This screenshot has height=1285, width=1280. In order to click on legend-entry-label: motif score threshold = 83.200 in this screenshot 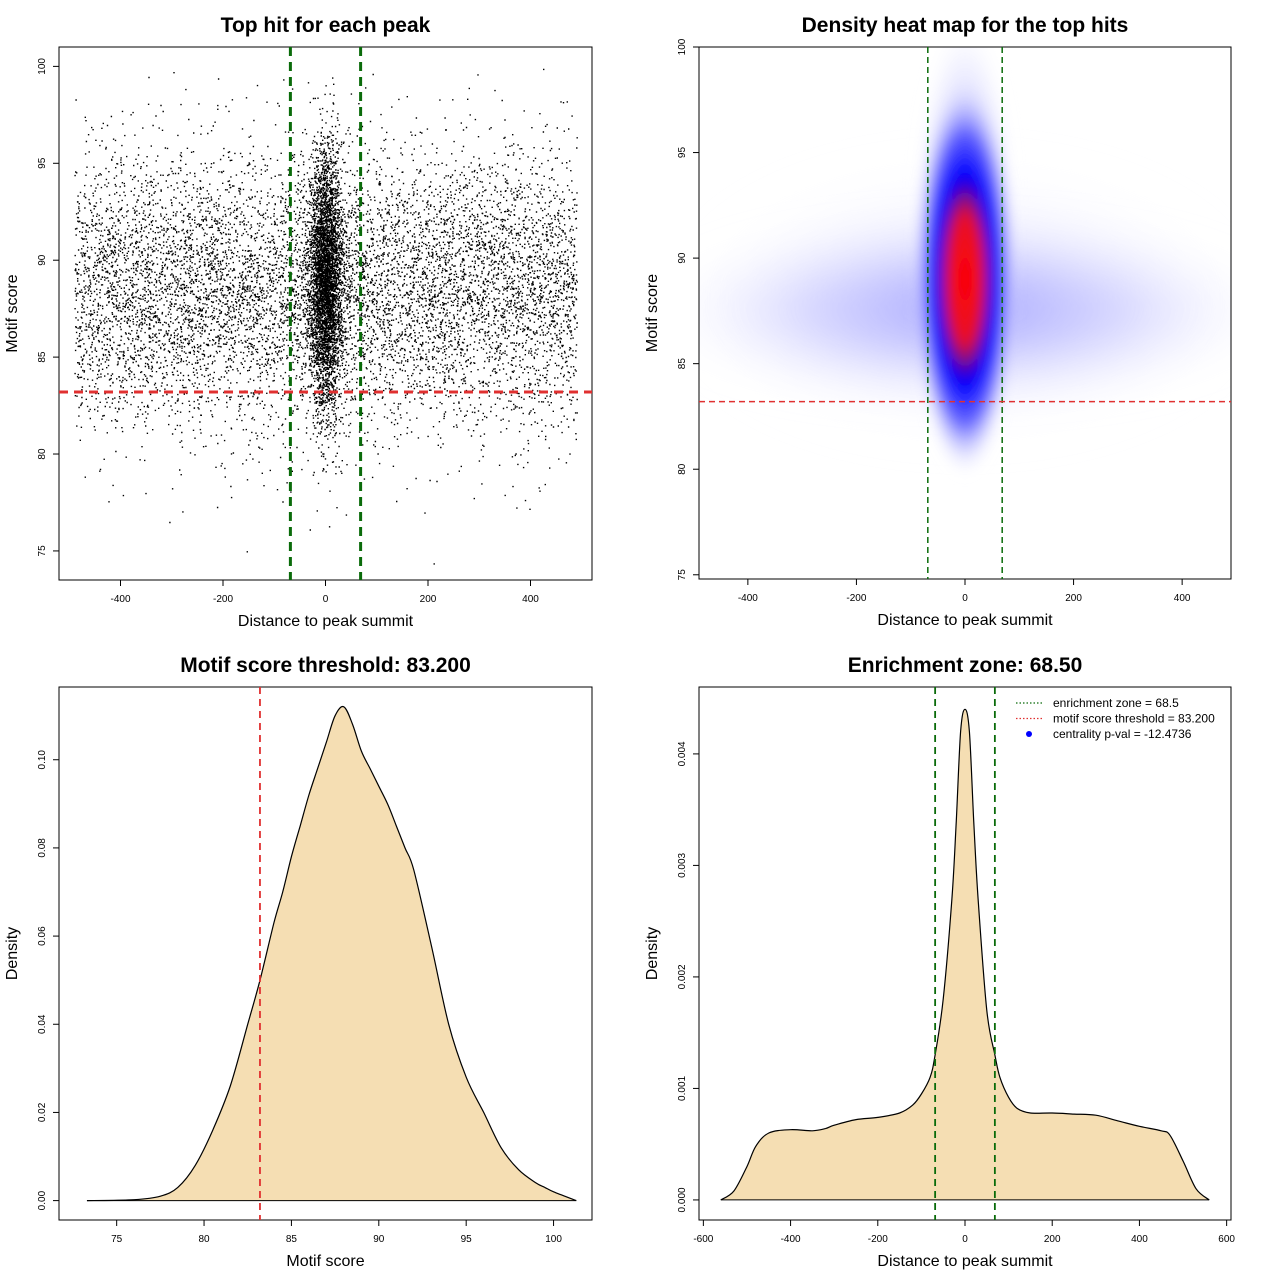, I will do `click(1134, 719)`.